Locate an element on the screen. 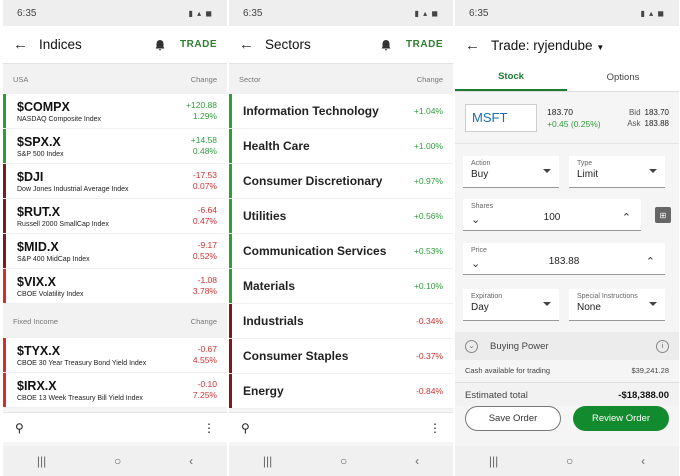  info-icon: i is located at coordinates (662, 346).